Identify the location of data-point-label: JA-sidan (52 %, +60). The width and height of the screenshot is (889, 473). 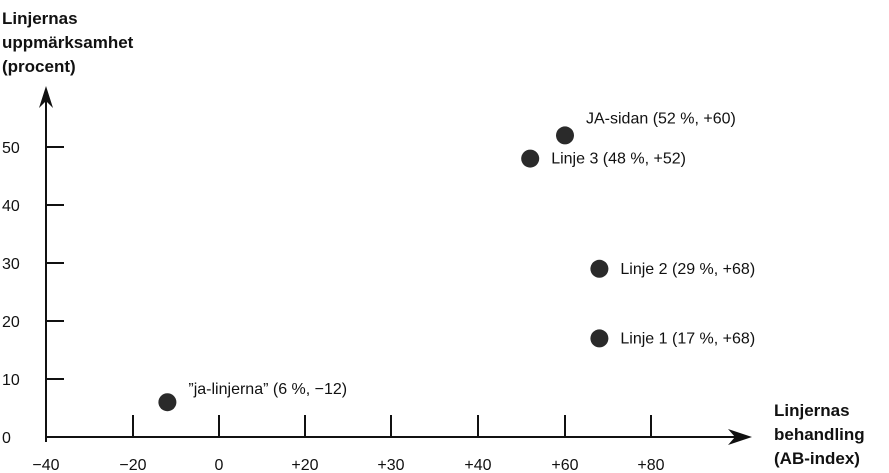
(661, 118).